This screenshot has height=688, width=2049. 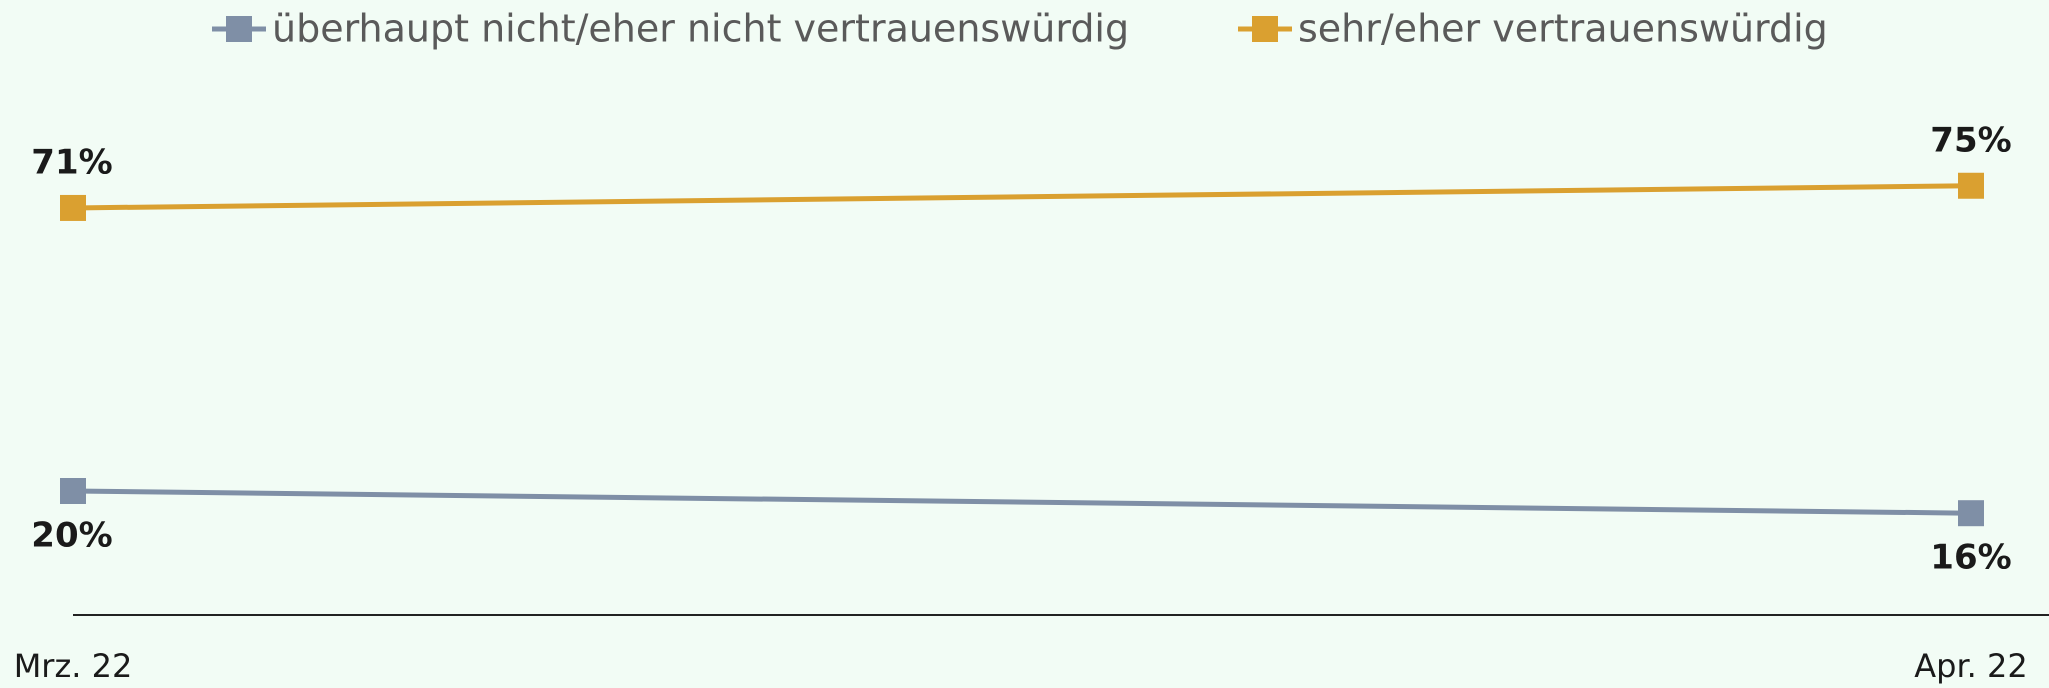 I want to click on x-tick-label: Apr. 22, so click(x=1970, y=666).